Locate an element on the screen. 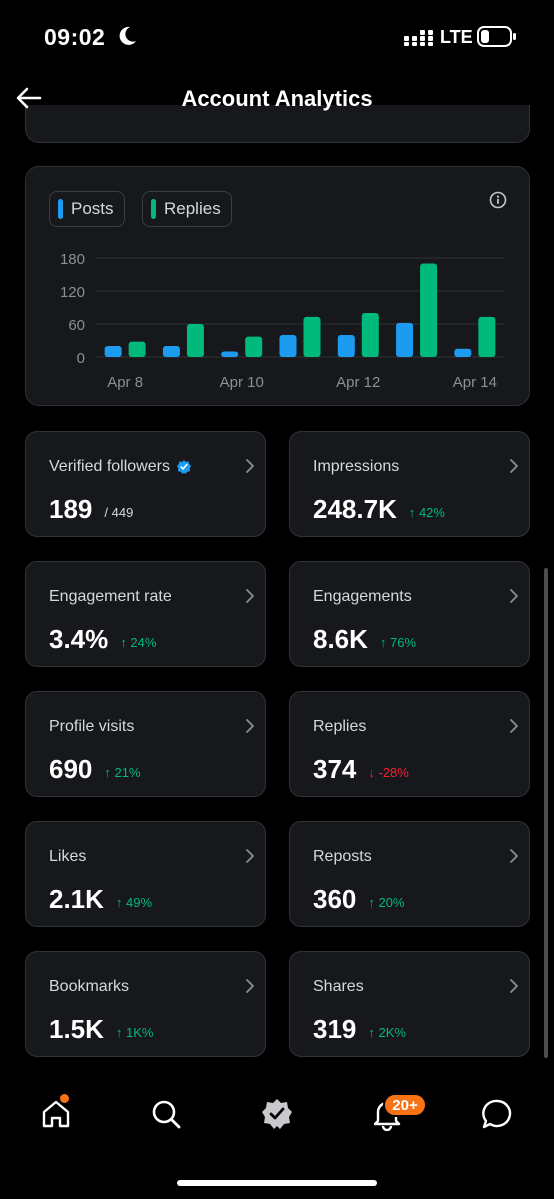 The image size is (554, 1199). metric-label-row: Shares is located at coordinates (338, 987).